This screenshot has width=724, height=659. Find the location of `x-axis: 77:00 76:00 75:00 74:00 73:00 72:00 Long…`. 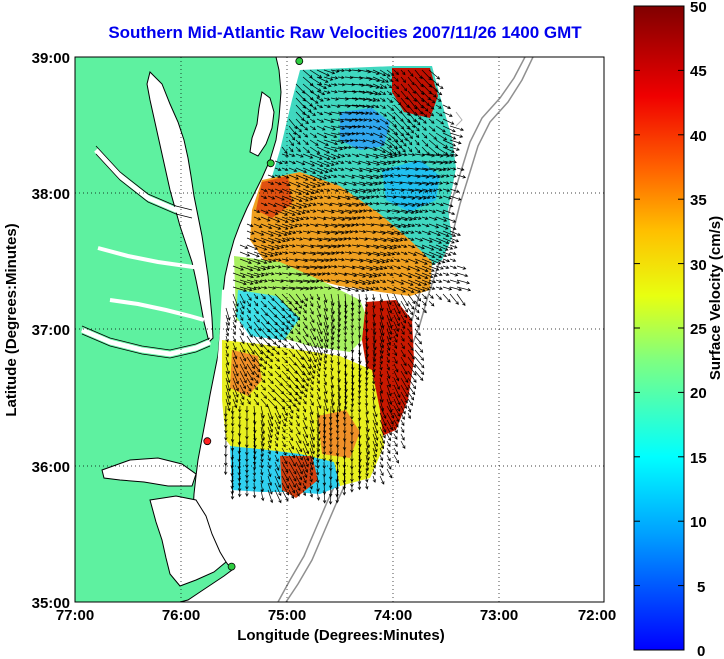

x-axis: 77:00 76:00 75:00 74:00 73:00 72:00 Long… is located at coordinates (336, 625).